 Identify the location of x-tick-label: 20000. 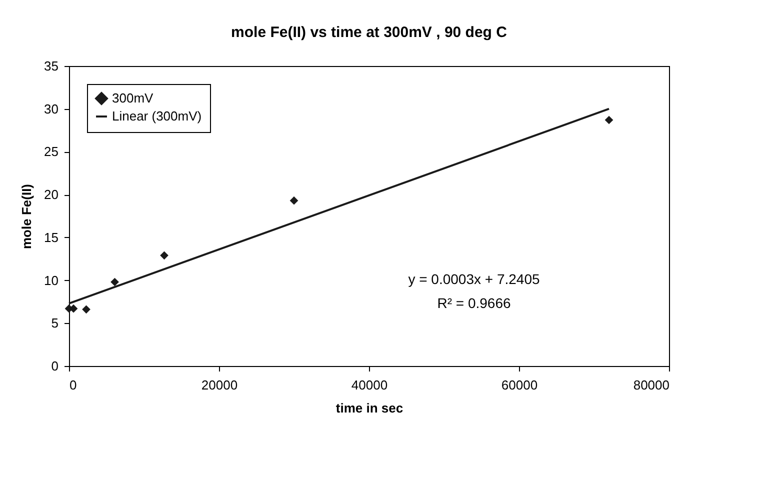
(219, 385).